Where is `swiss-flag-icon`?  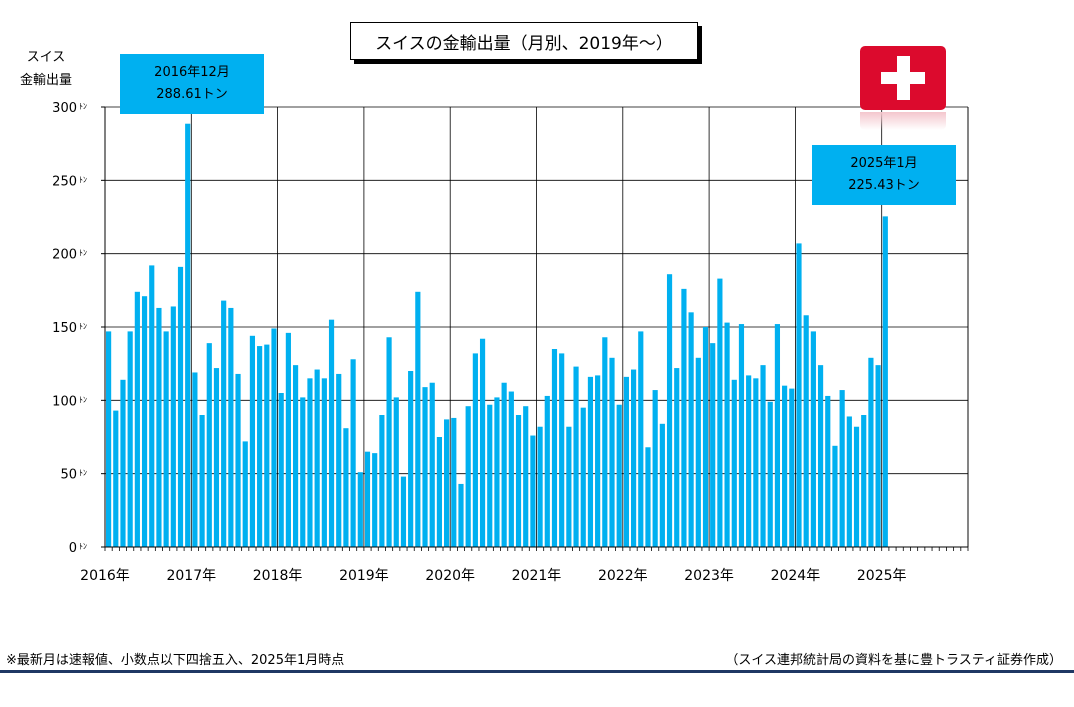
swiss-flag-icon is located at coordinates (903, 78).